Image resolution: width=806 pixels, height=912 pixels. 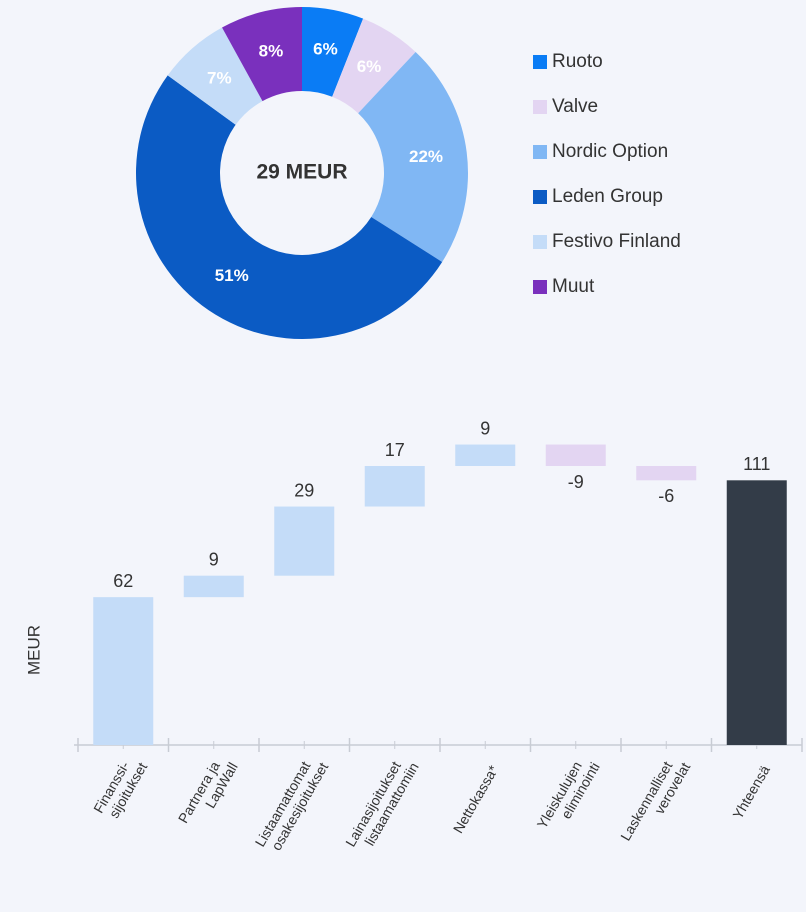 I want to click on value-label: 111, so click(x=756, y=464).